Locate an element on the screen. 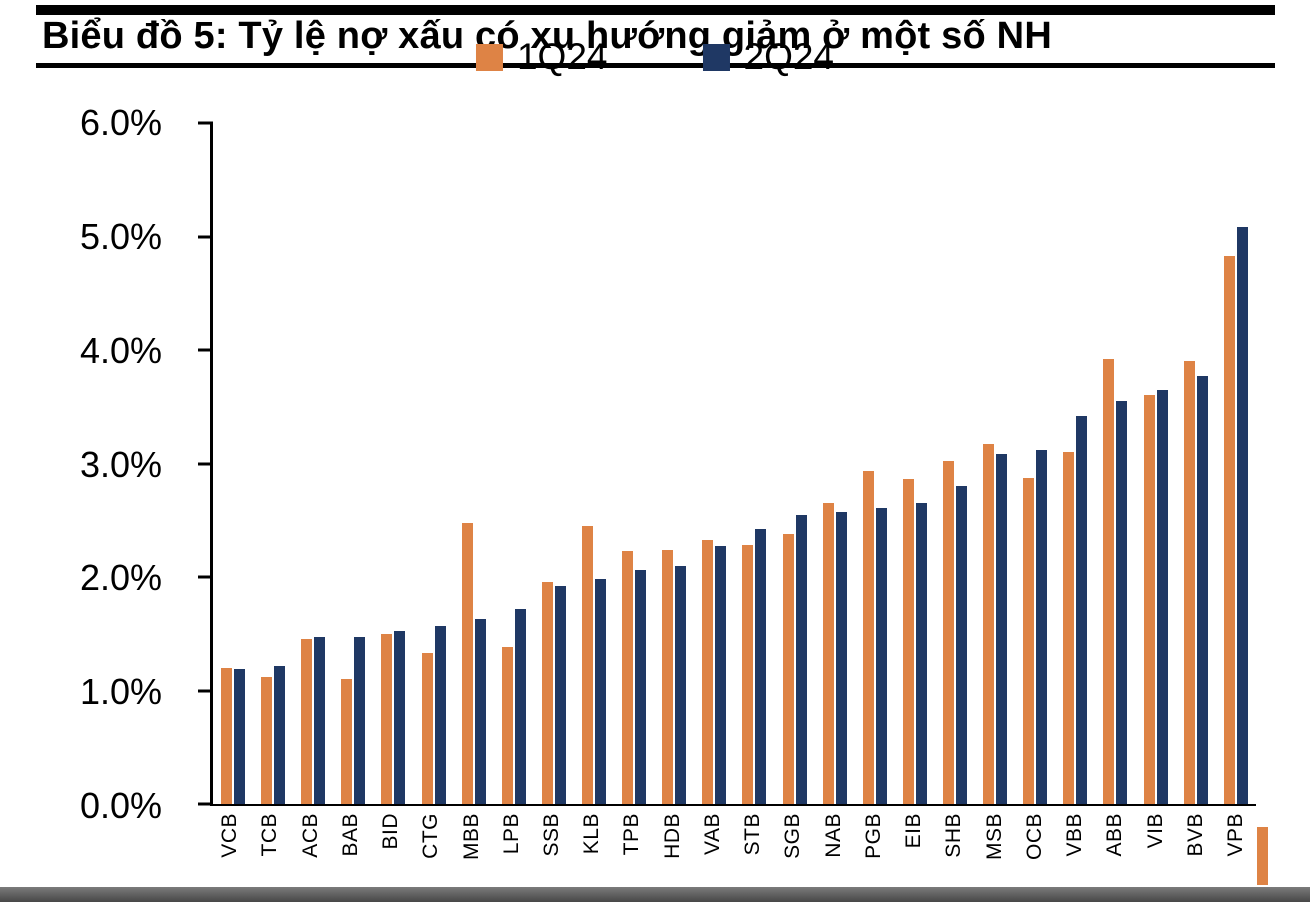  bar-2q24-vpb is located at coordinates (1242, 515).